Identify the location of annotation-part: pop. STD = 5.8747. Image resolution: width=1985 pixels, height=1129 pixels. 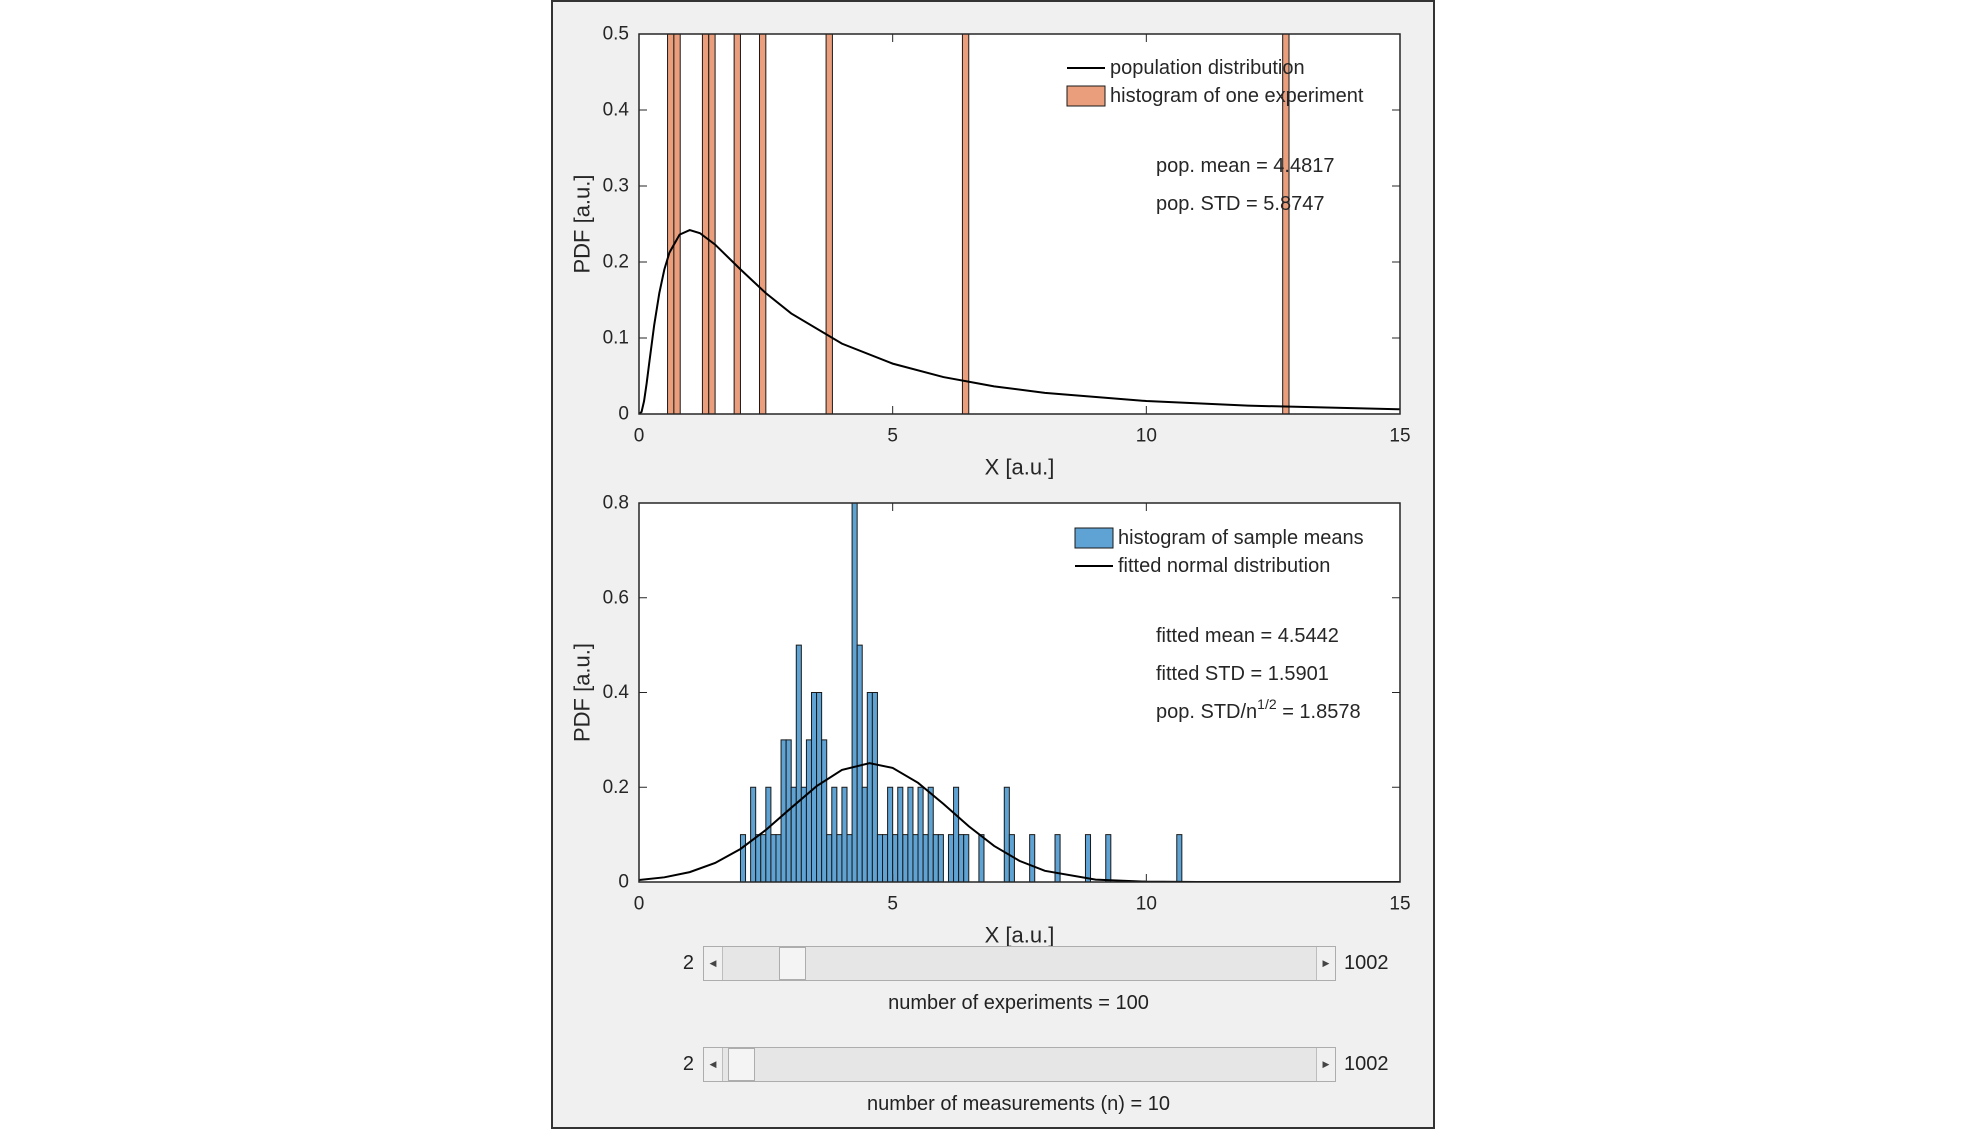
(1240, 204).